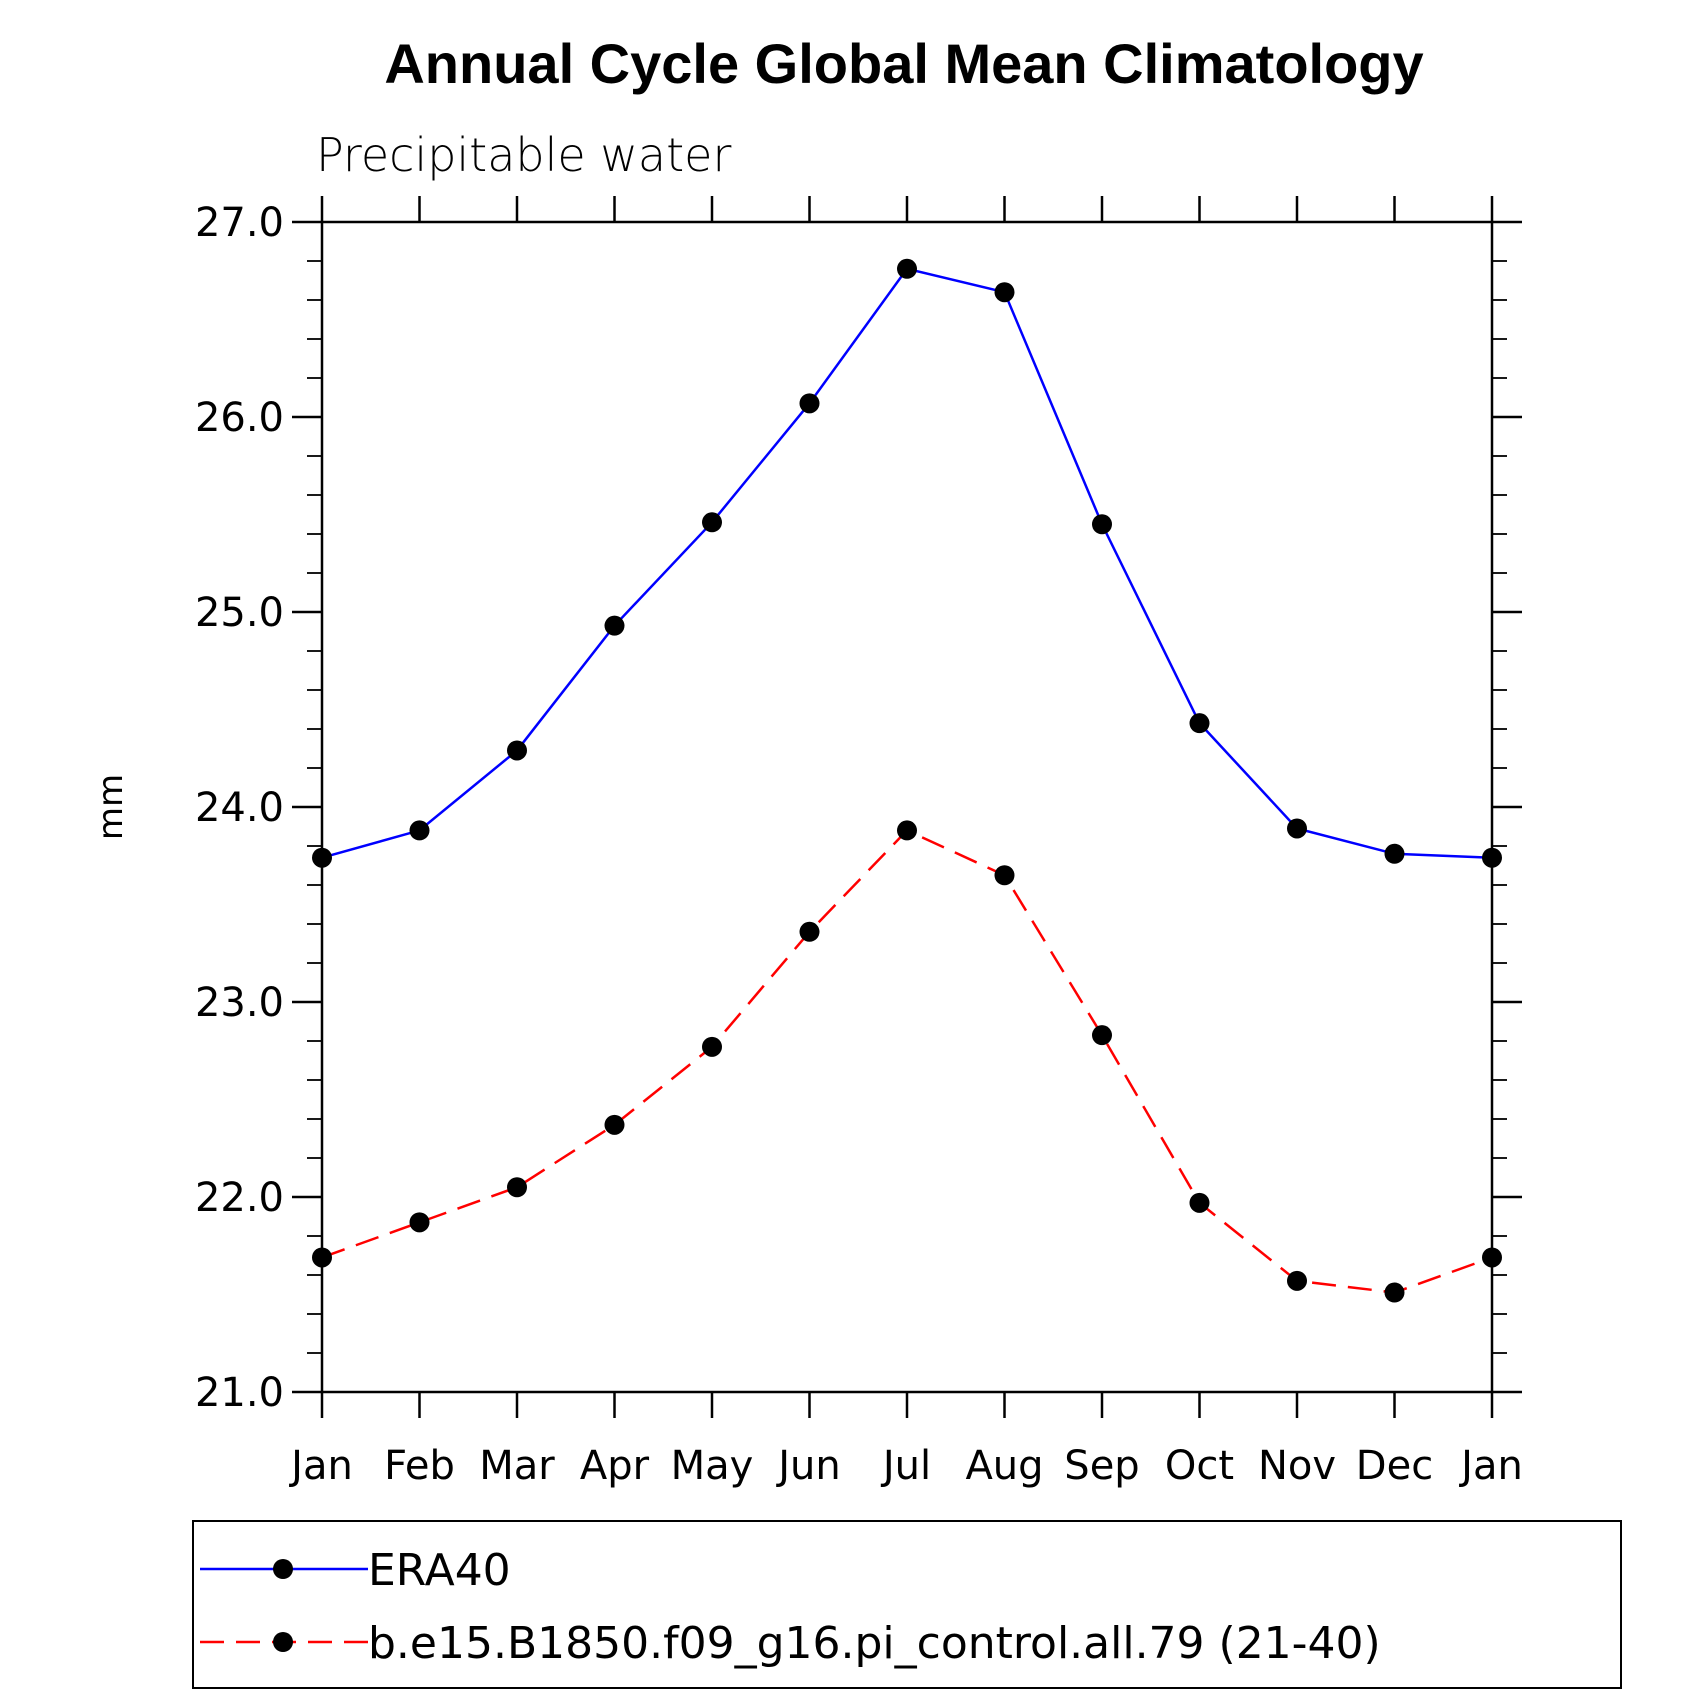 This screenshot has width=1702, height=1702. Describe the element at coordinates (523, 155) in the screenshot. I see `chart-subtitle: Precipitable water` at that location.